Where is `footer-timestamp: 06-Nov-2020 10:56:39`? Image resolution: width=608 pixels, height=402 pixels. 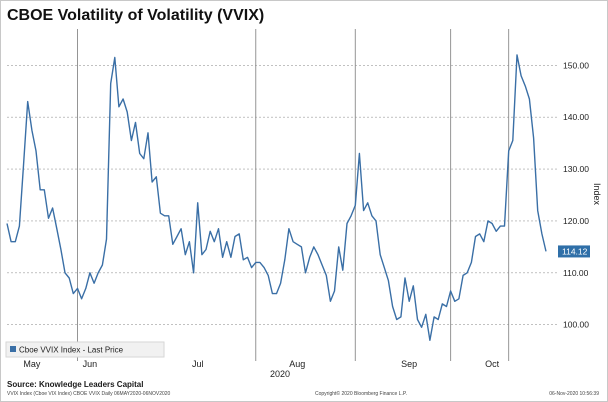 footer-timestamp: 06-Nov-2020 10:56:39 is located at coordinates (574, 394).